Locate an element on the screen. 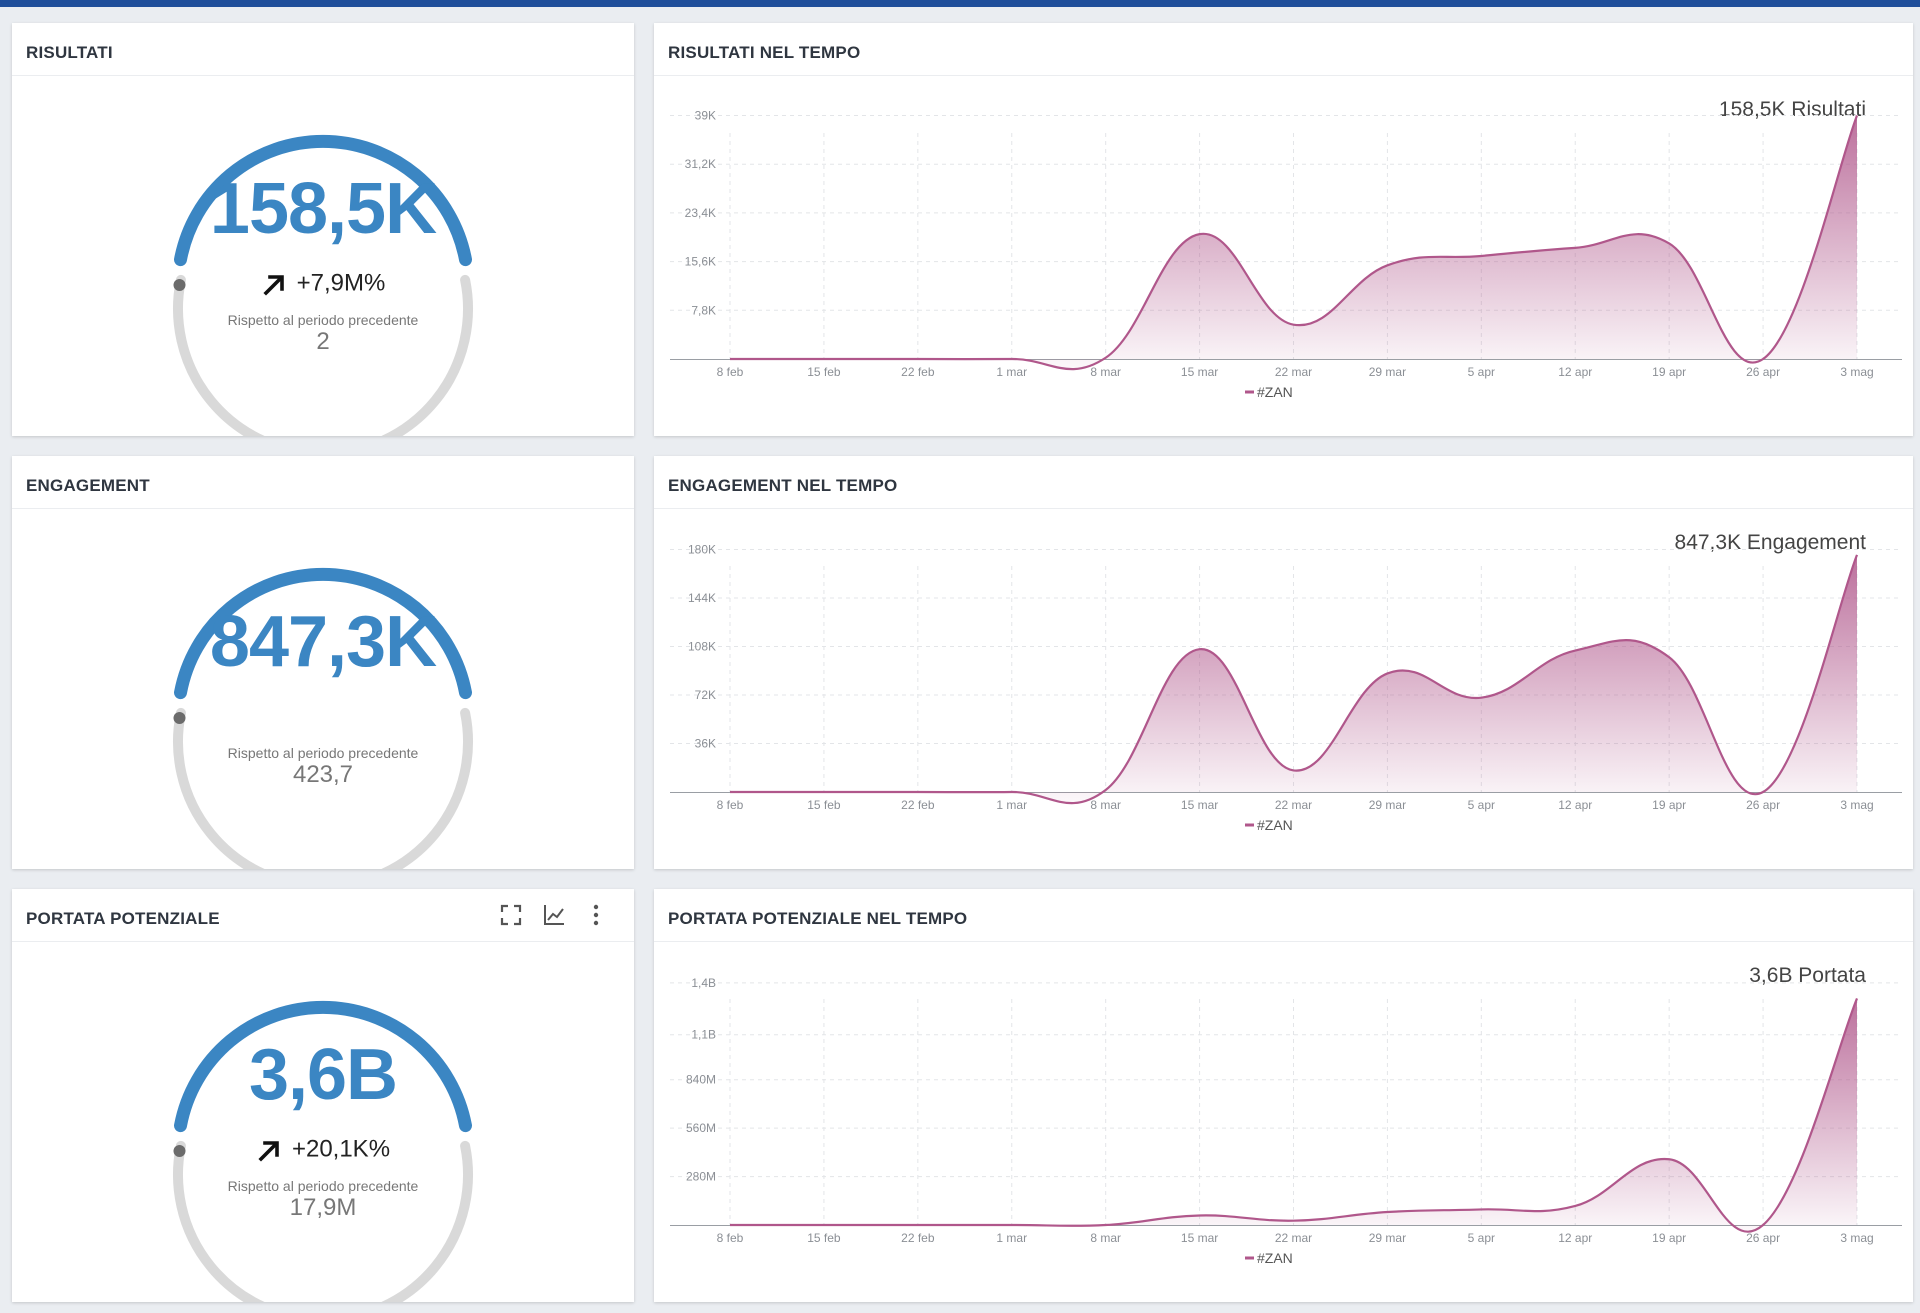 This screenshot has width=1920, height=1313. y-tick-label: 1,4B is located at coordinates (703, 983).